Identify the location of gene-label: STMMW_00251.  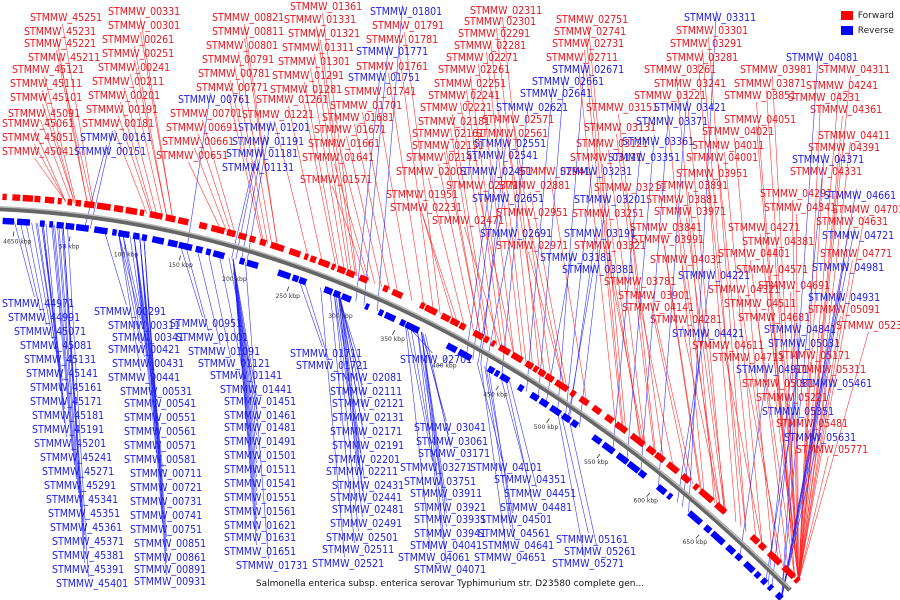
(138, 54).